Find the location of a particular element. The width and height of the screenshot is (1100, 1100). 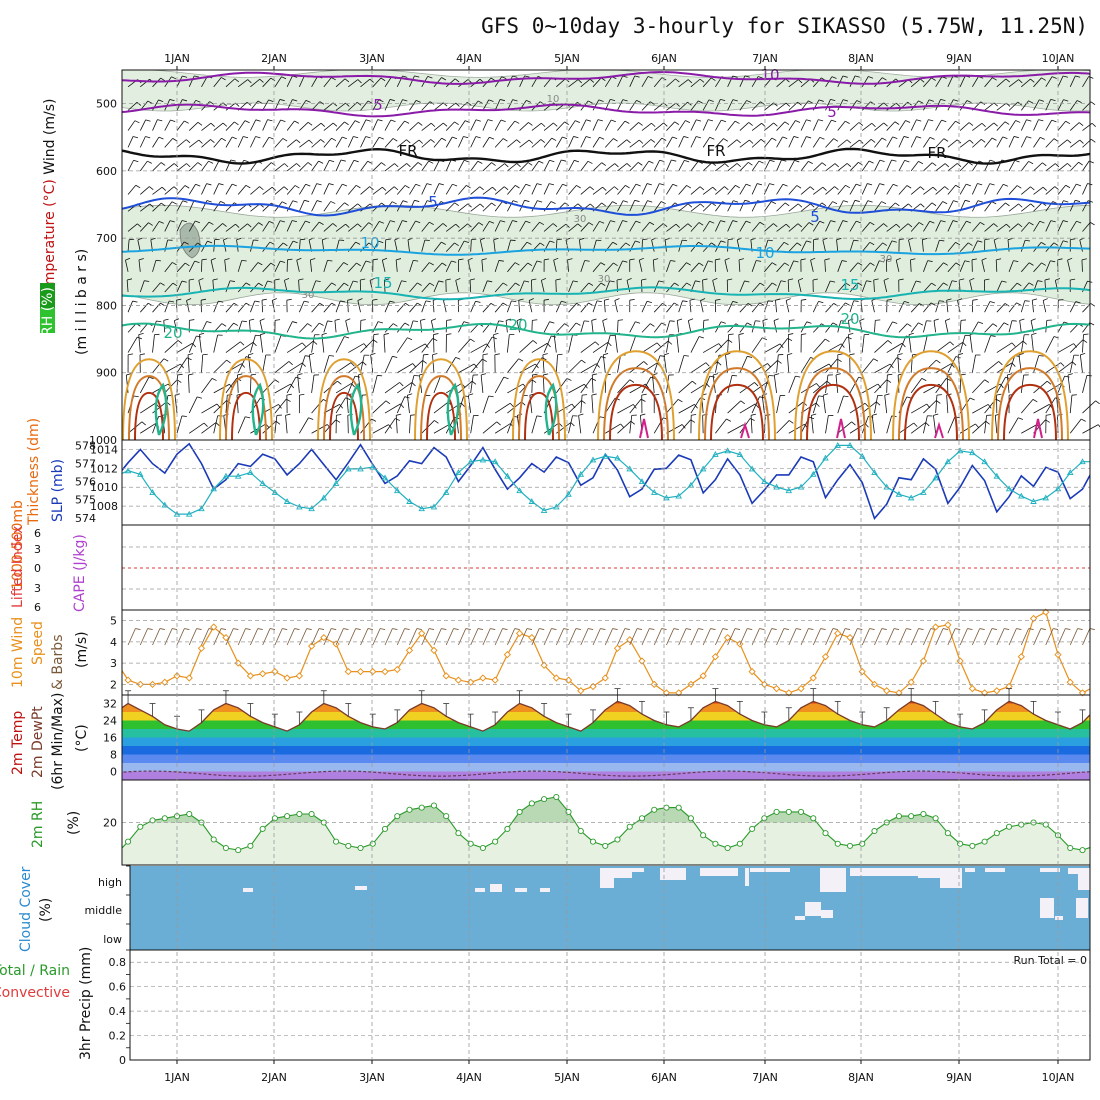

date-label-top: 1JAN is located at coordinates (177, 58).